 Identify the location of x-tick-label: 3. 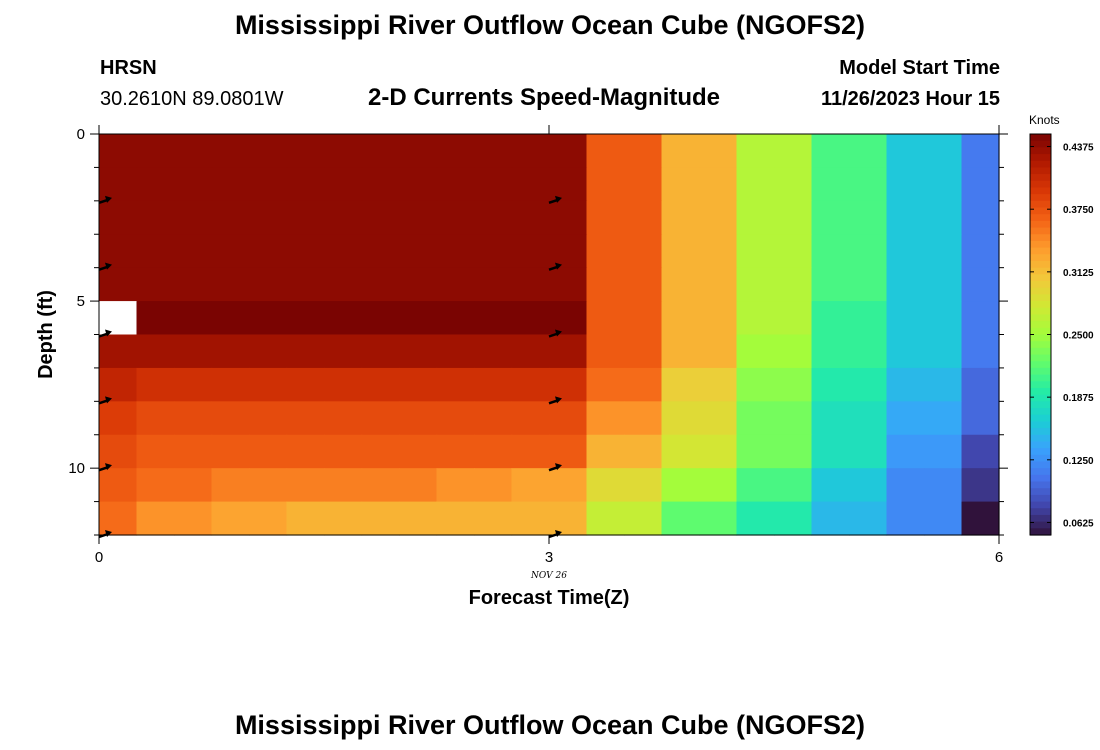
(549, 557).